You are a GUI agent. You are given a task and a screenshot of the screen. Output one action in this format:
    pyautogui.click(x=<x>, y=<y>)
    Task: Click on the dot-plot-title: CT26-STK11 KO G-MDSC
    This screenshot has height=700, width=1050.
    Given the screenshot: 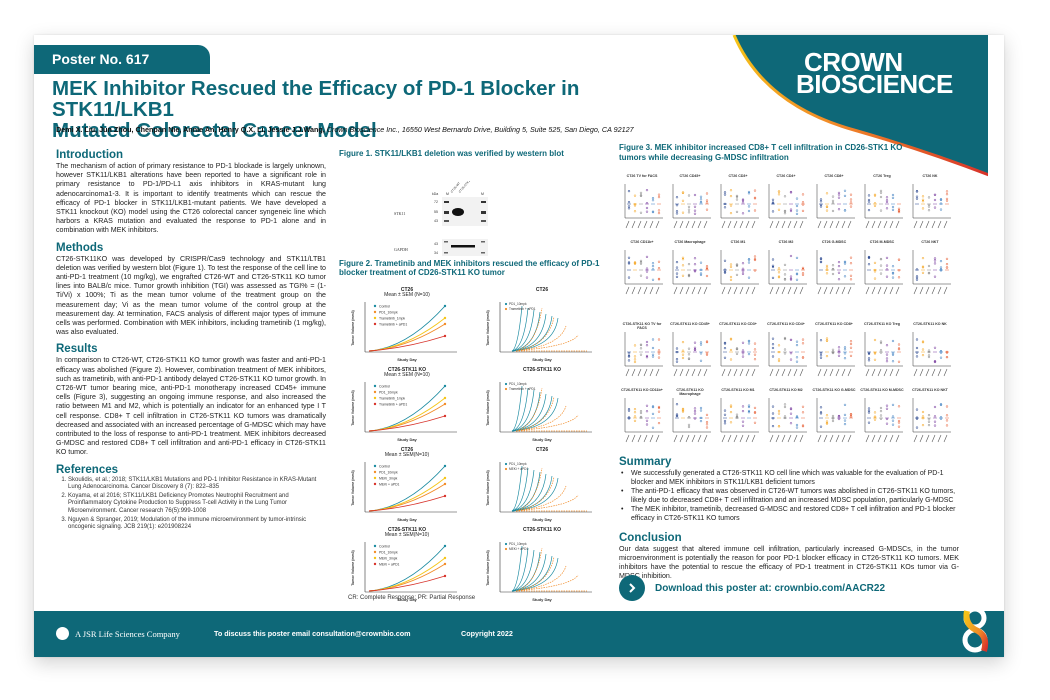 What is the action you would take?
    pyautogui.click(x=834, y=390)
    